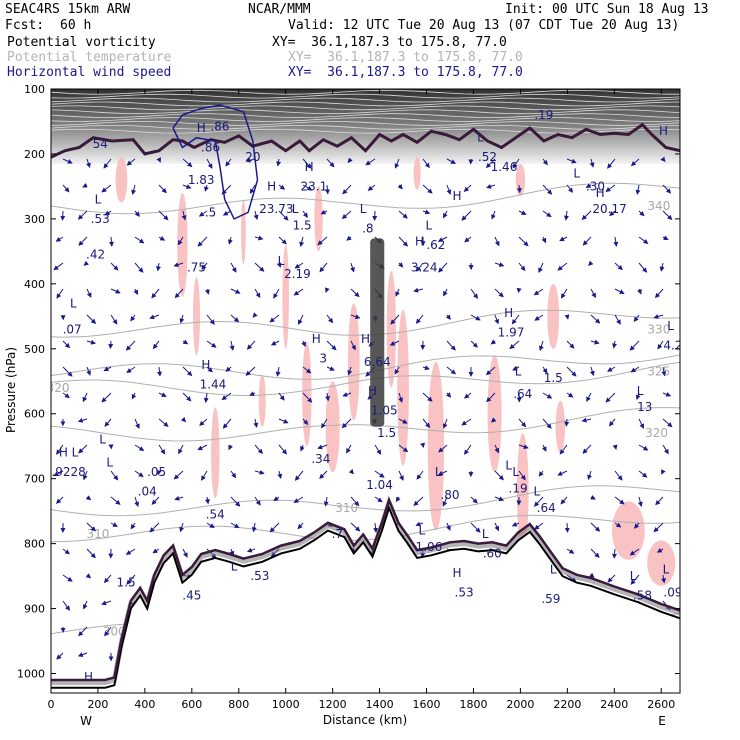 The image size is (740, 740). Describe the element at coordinates (419, 242) in the screenshot. I see `extrema-label-35: H` at that location.